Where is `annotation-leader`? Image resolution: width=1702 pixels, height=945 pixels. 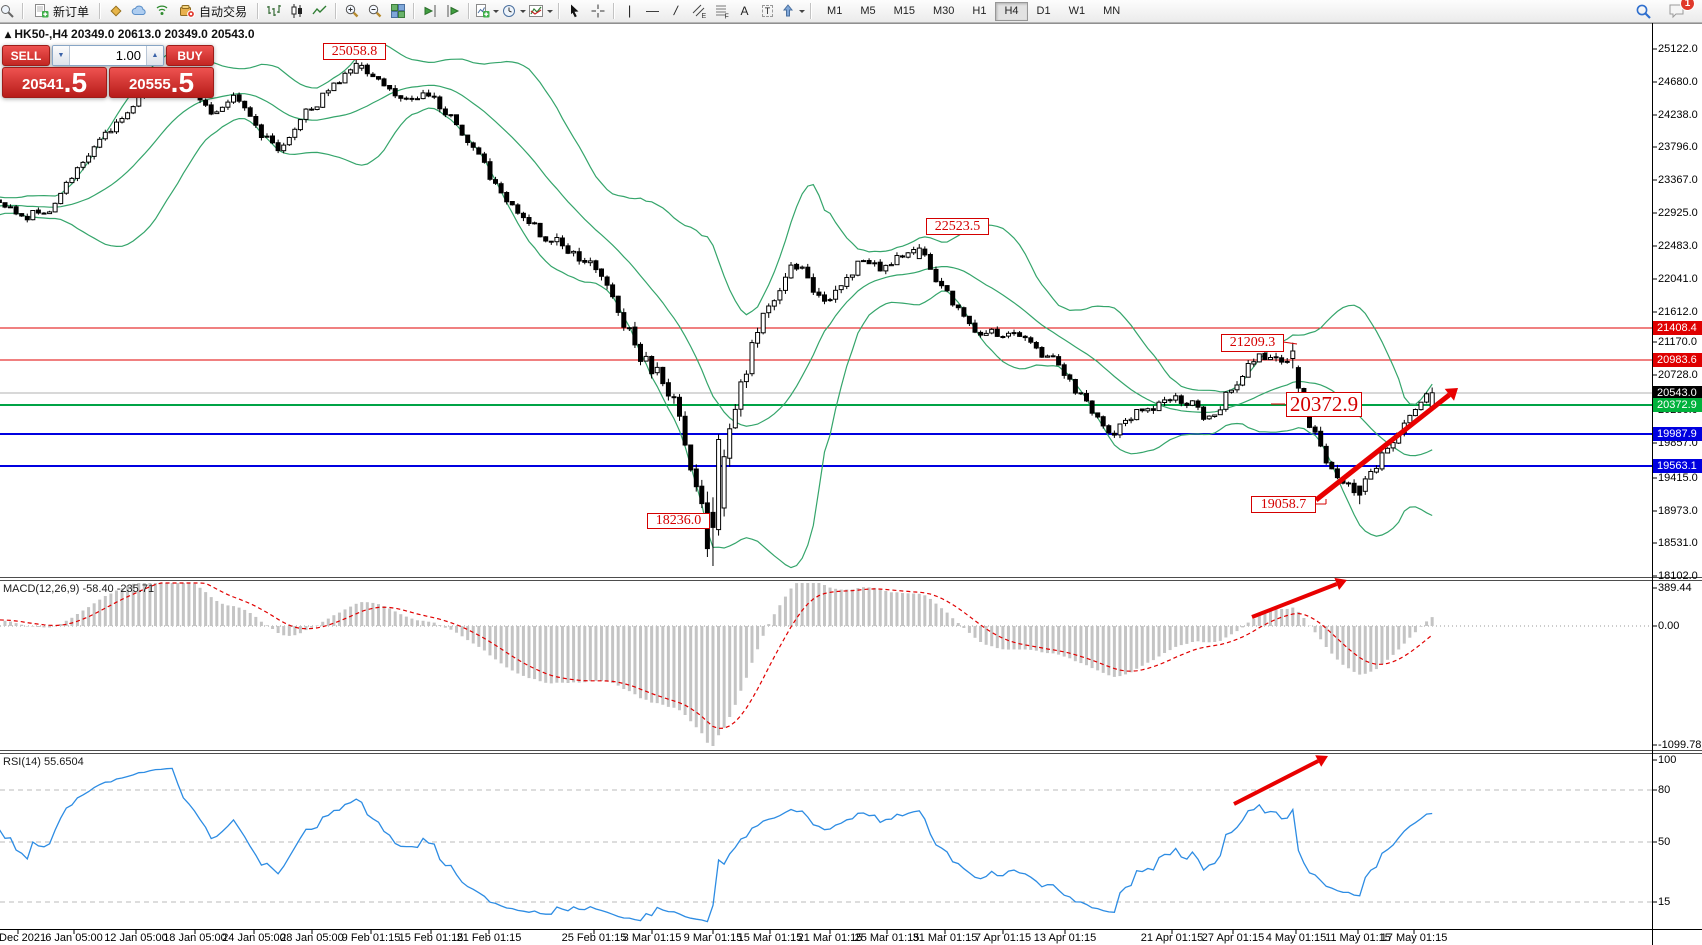
annotation-leader is located at coordinates (1290, 343).